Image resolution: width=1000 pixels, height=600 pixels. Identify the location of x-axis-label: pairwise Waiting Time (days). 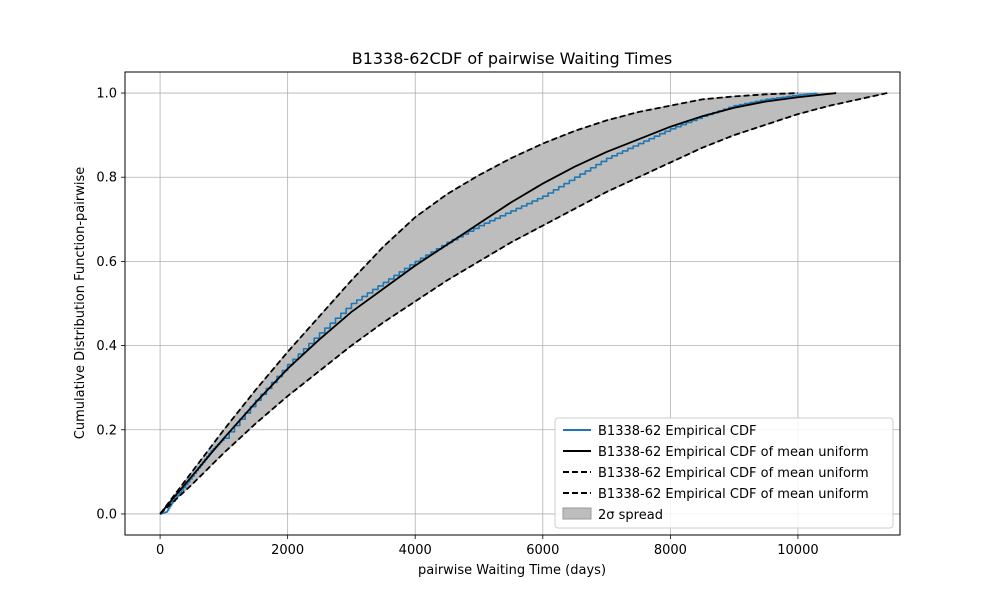
(512, 570).